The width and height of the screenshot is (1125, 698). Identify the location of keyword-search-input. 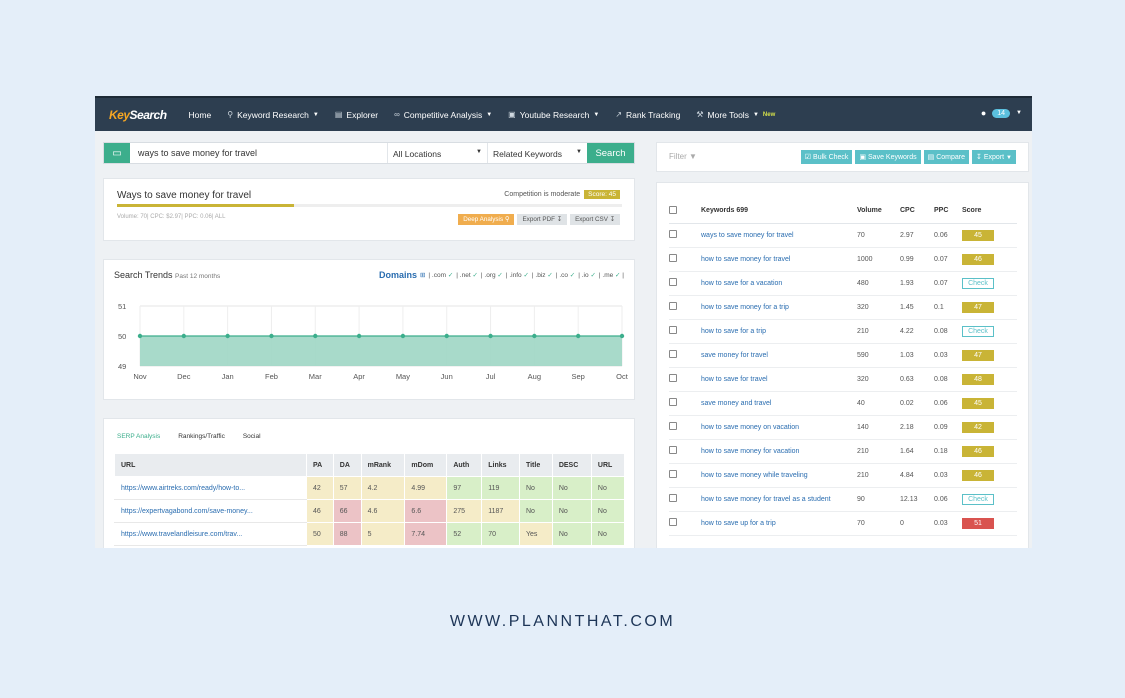
(258, 153).